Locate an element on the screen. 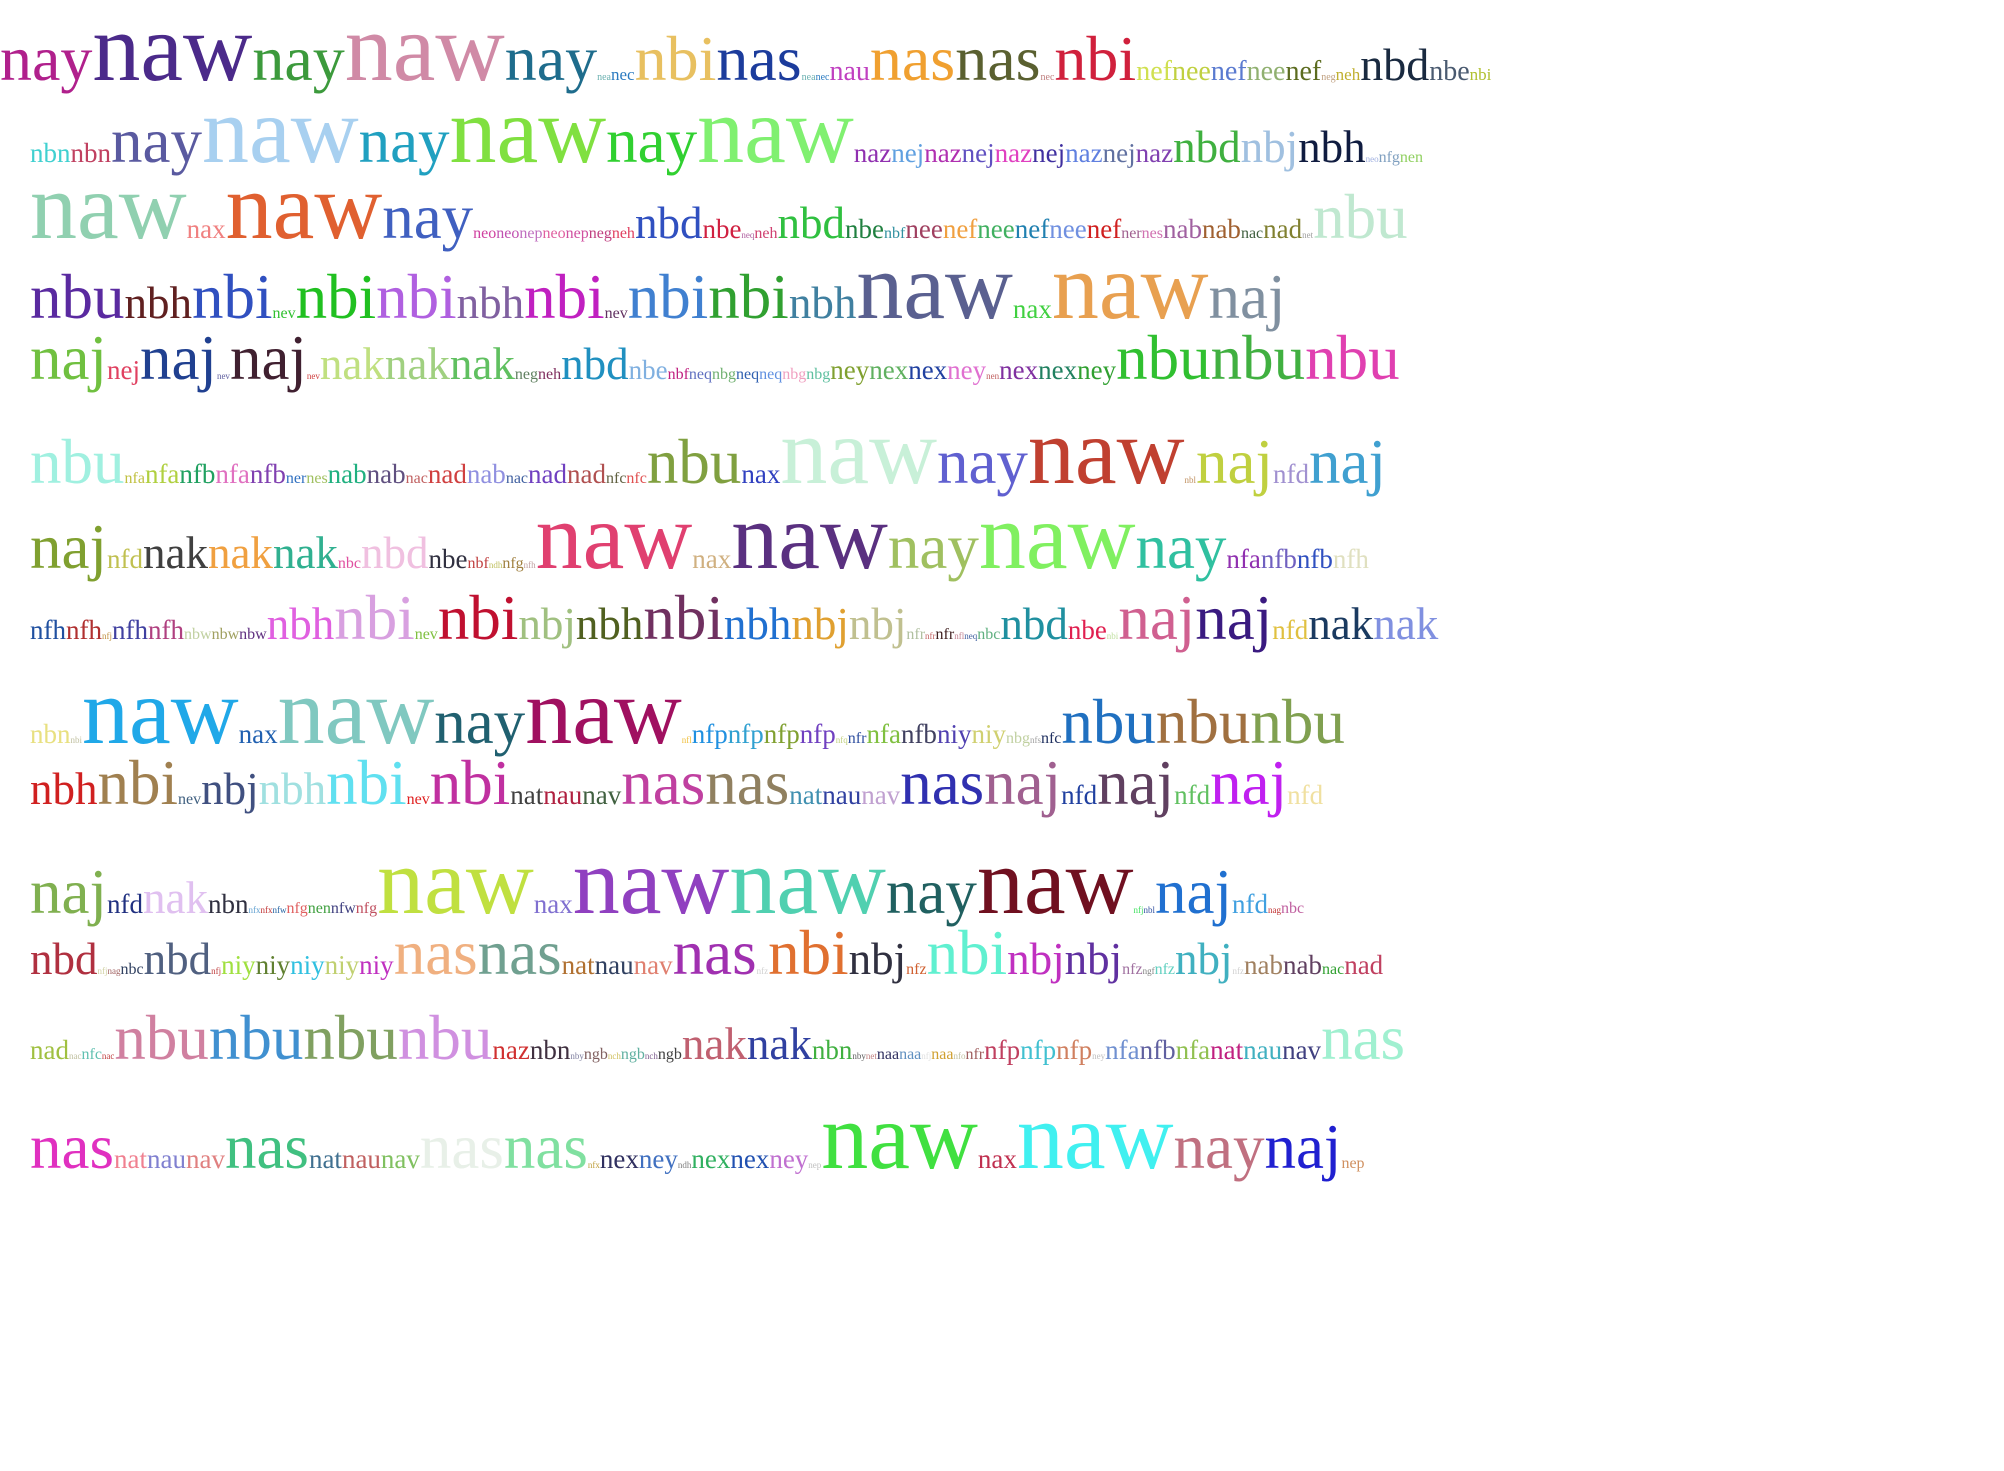 The height and width of the screenshot is (1471, 2004). cloud-word: nab is located at coordinates (486, 474).